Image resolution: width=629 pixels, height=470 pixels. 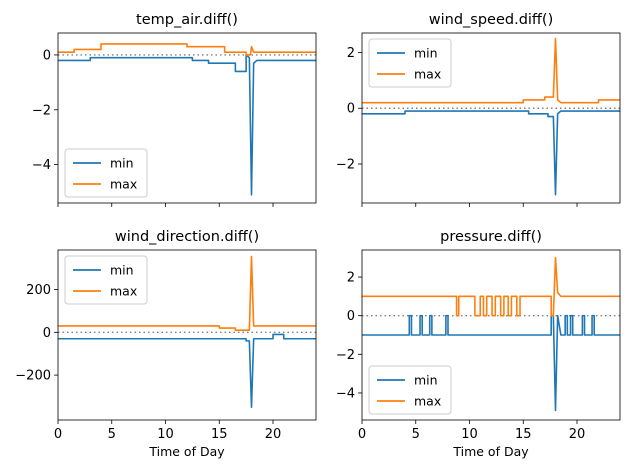 What do you see at coordinates (187, 237) in the screenshot?
I see `chart-title: wind_direction.diff()` at bounding box center [187, 237].